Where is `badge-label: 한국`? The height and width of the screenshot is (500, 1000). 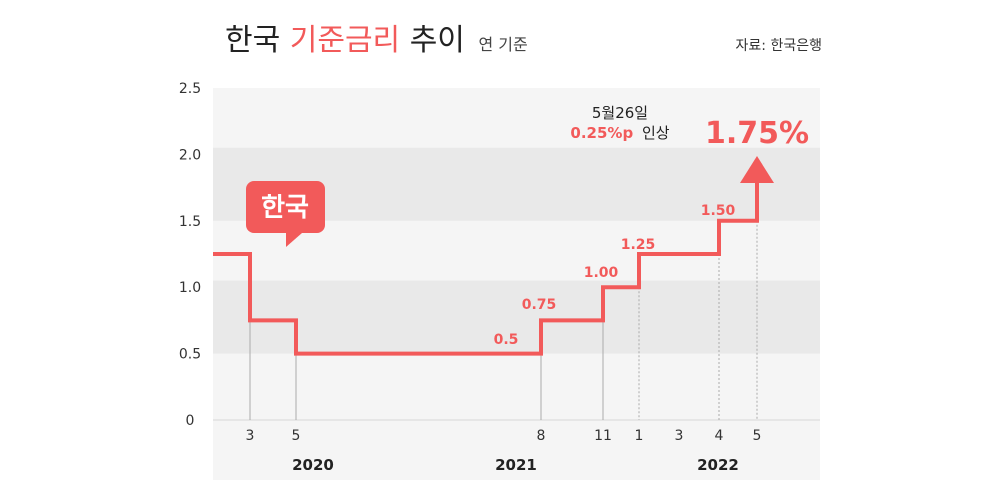 badge-label: 한국 is located at coordinates (285, 208).